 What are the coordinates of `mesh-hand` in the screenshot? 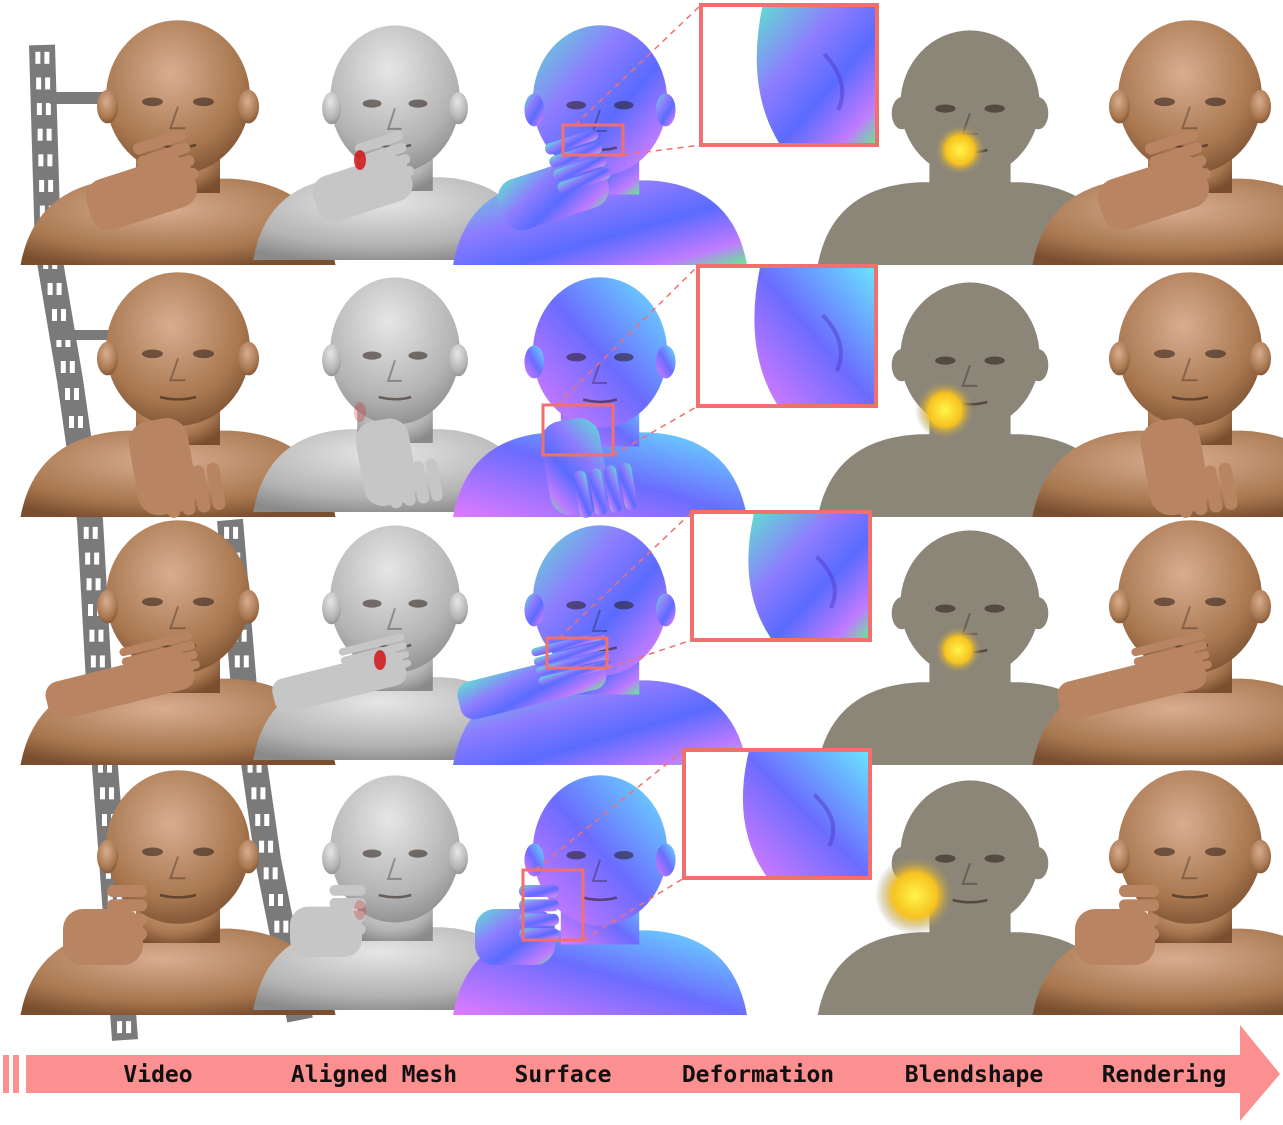 It's located at (342, 673).